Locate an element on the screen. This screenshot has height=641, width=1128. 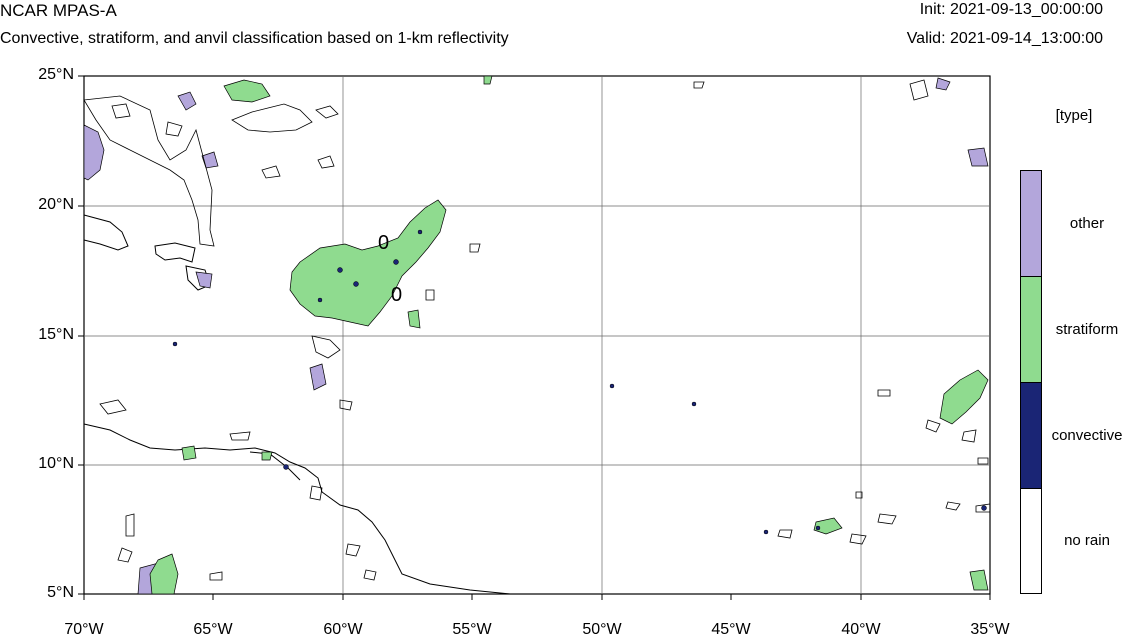
valid-time: Valid: 2021-09-14_13:00:00 is located at coordinates (1004, 38).